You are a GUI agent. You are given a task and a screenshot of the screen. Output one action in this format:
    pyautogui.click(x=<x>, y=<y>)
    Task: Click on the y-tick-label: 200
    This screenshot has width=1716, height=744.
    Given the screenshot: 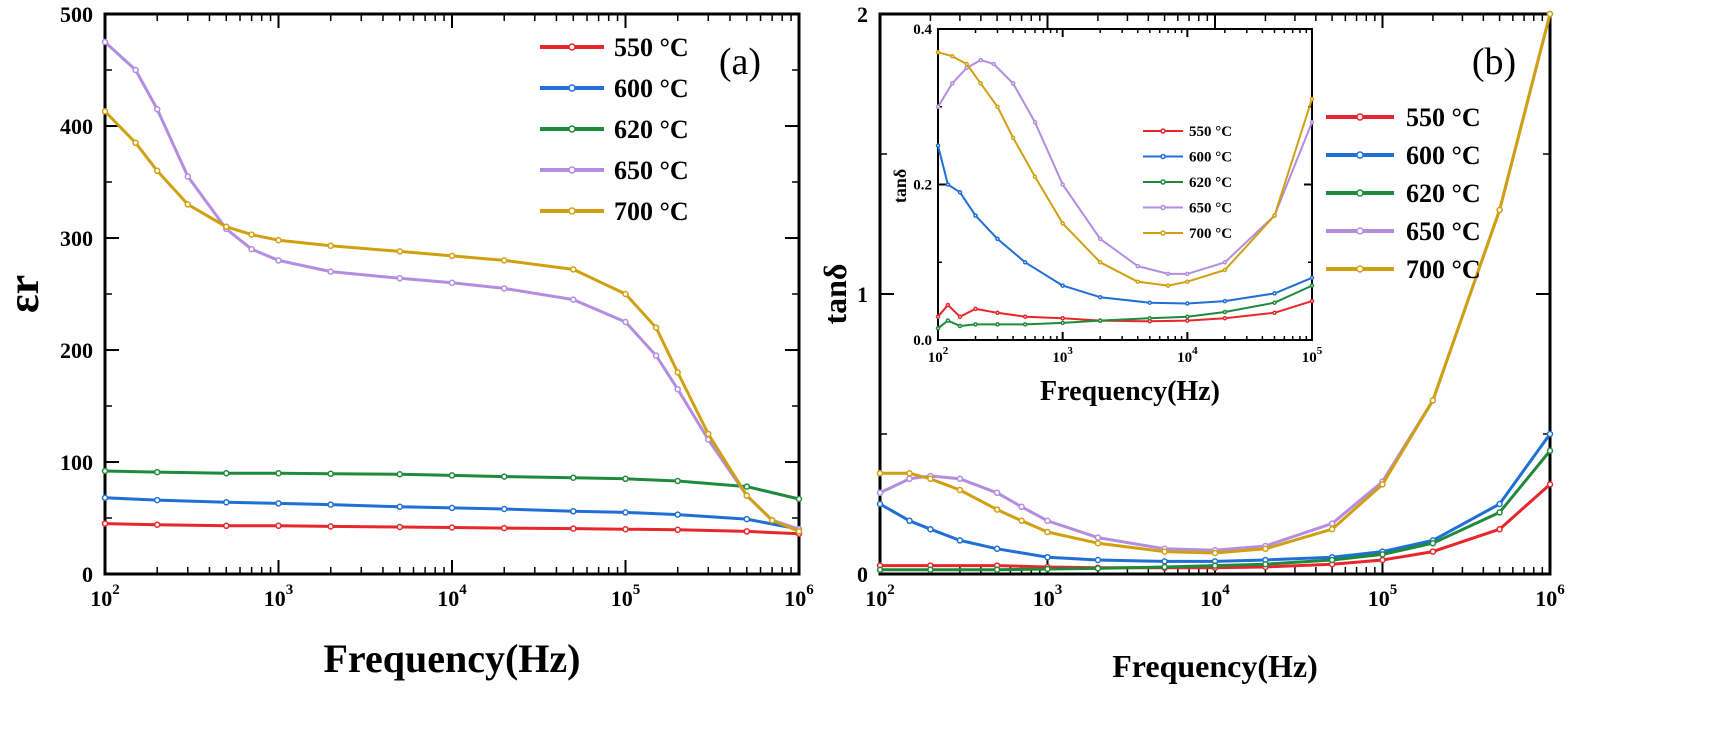 What is the action you would take?
    pyautogui.click(x=76, y=350)
    